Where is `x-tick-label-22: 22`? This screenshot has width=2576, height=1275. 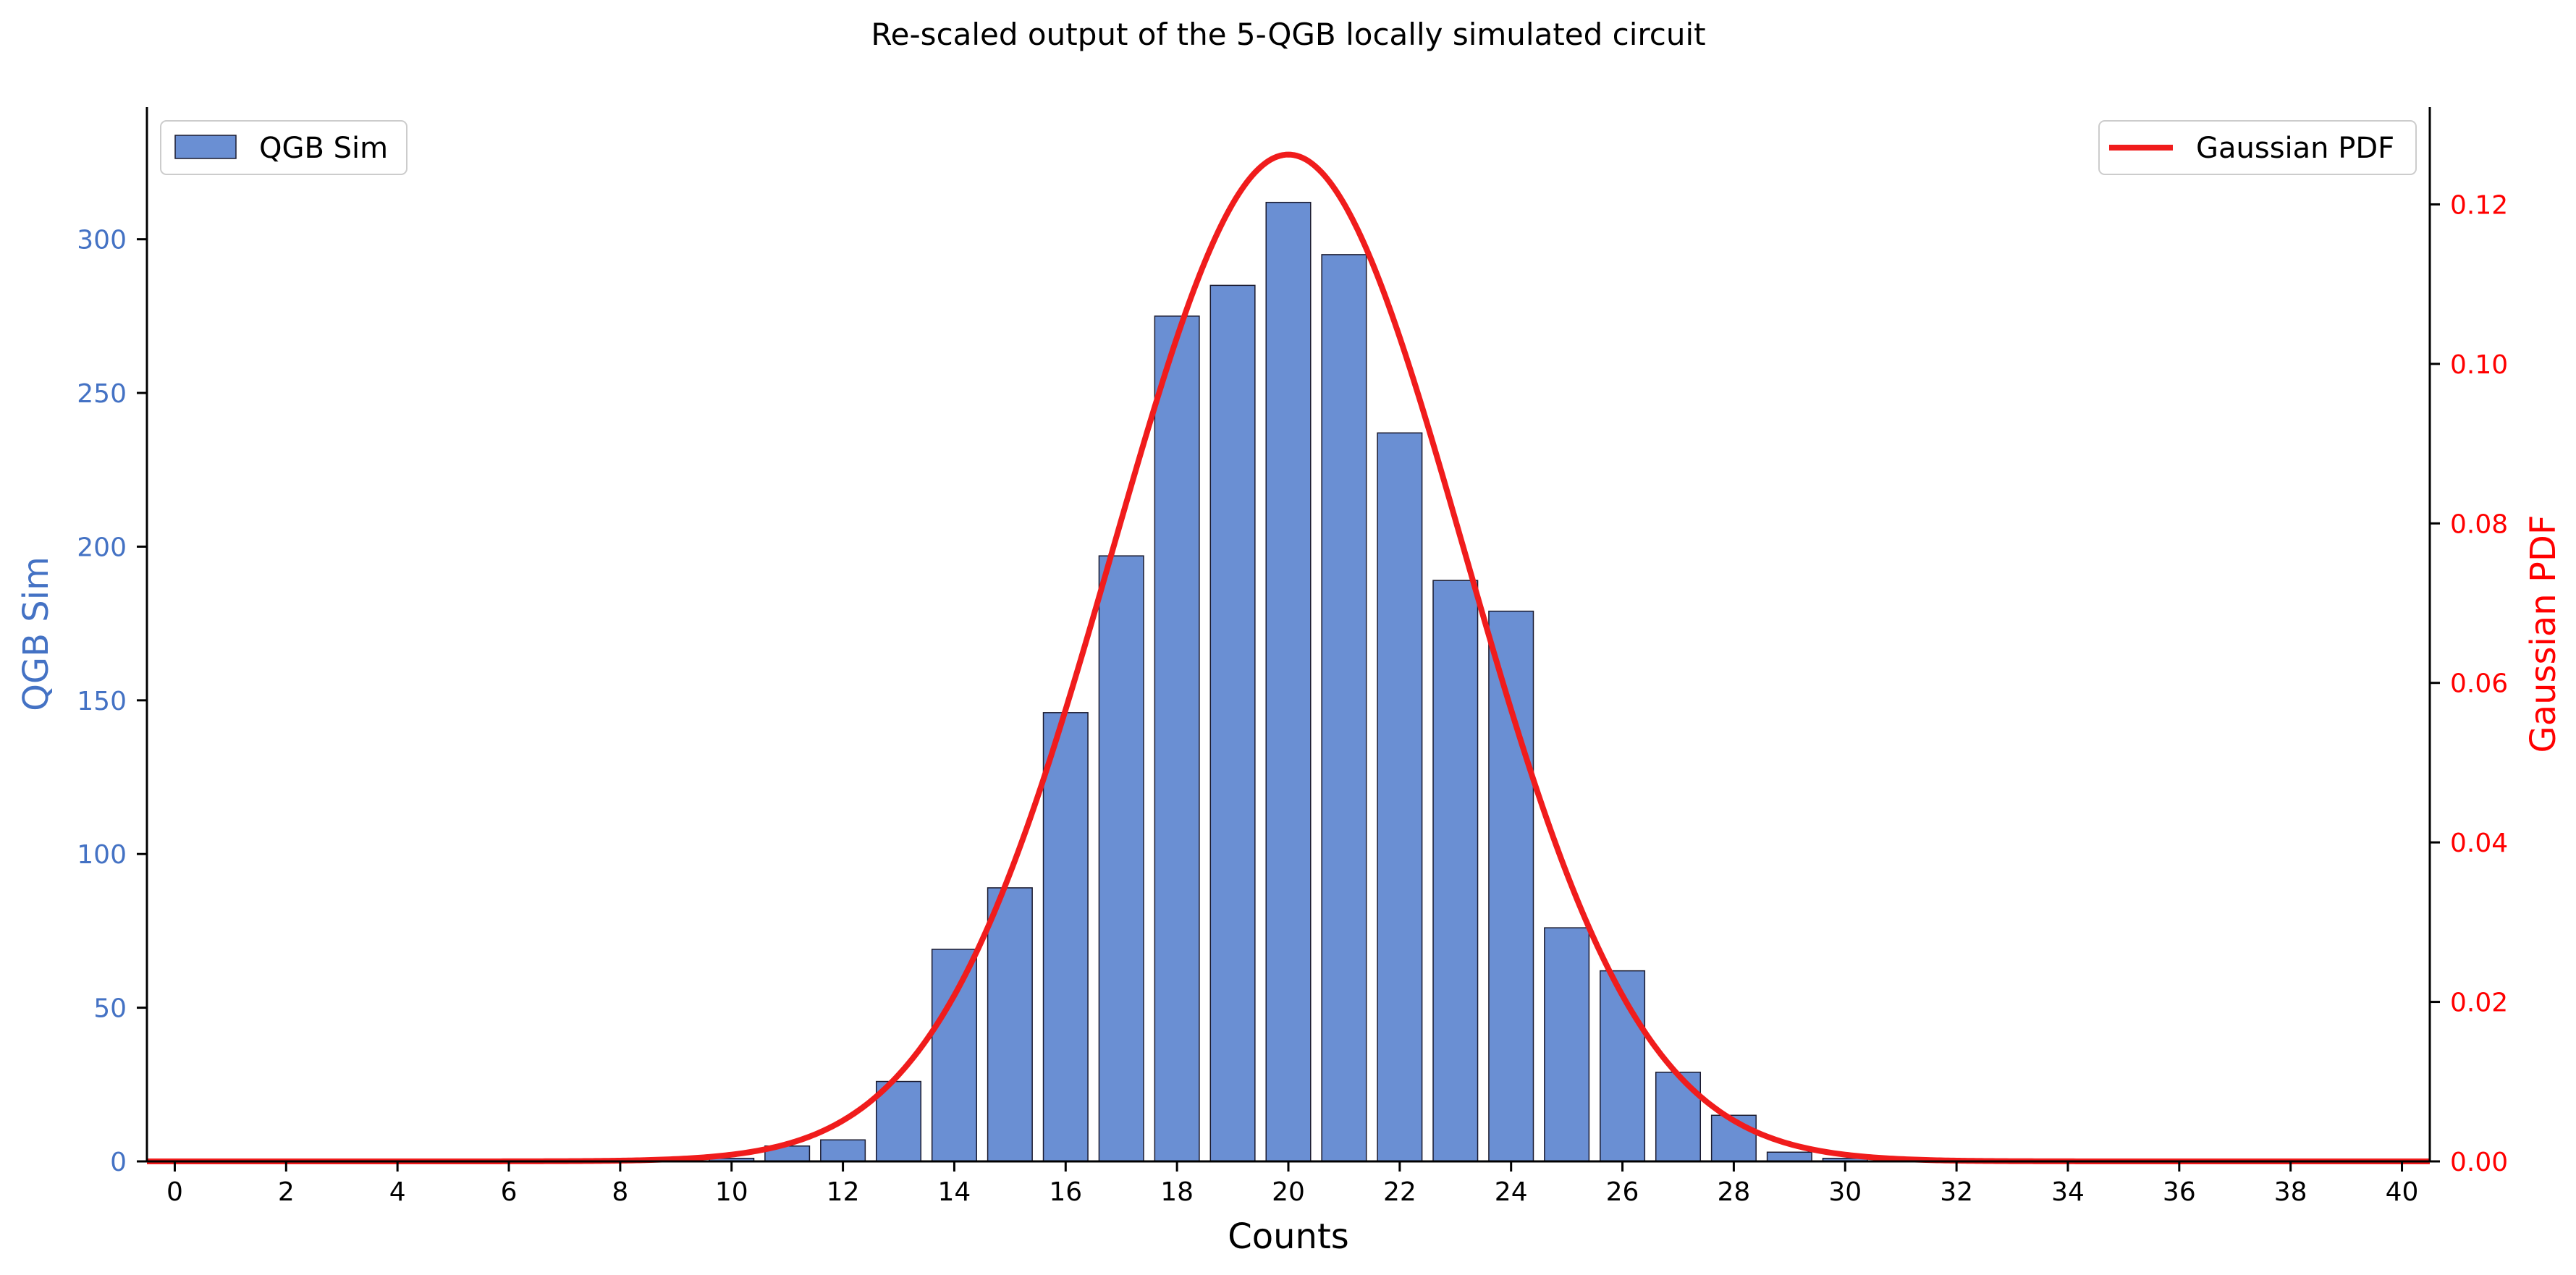
x-tick-label-22: 22 is located at coordinates (1400, 1192).